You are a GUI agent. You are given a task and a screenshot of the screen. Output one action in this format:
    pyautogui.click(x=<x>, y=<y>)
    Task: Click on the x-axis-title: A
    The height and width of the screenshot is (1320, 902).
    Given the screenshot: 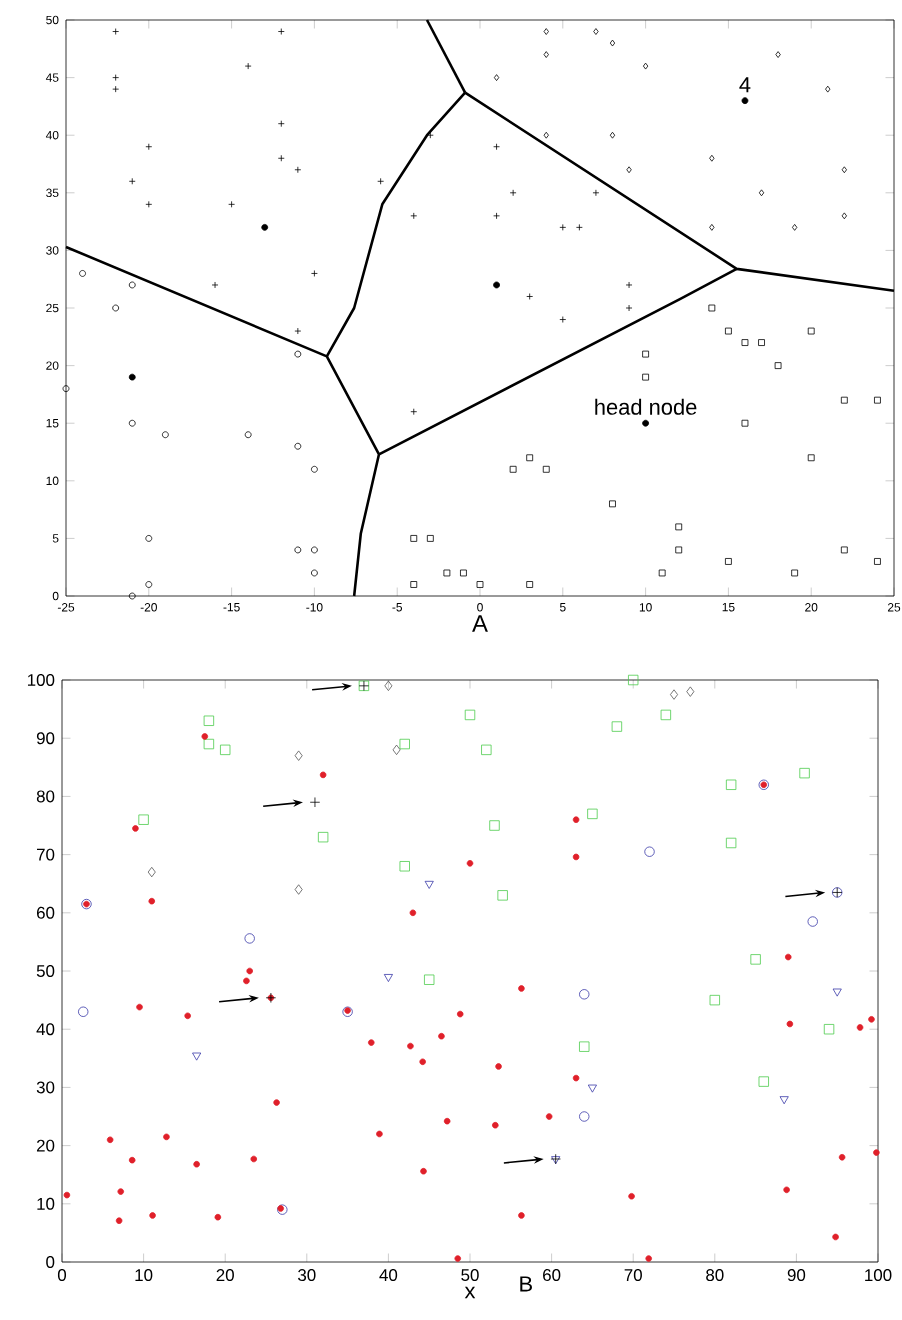 What is the action you would take?
    pyautogui.click(x=480, y=623)
    